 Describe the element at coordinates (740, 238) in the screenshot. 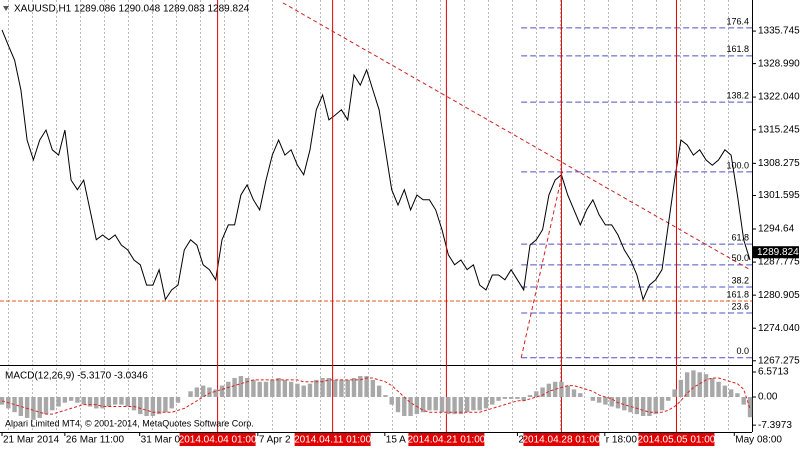

I see `fib-label: 61.8` at that location.